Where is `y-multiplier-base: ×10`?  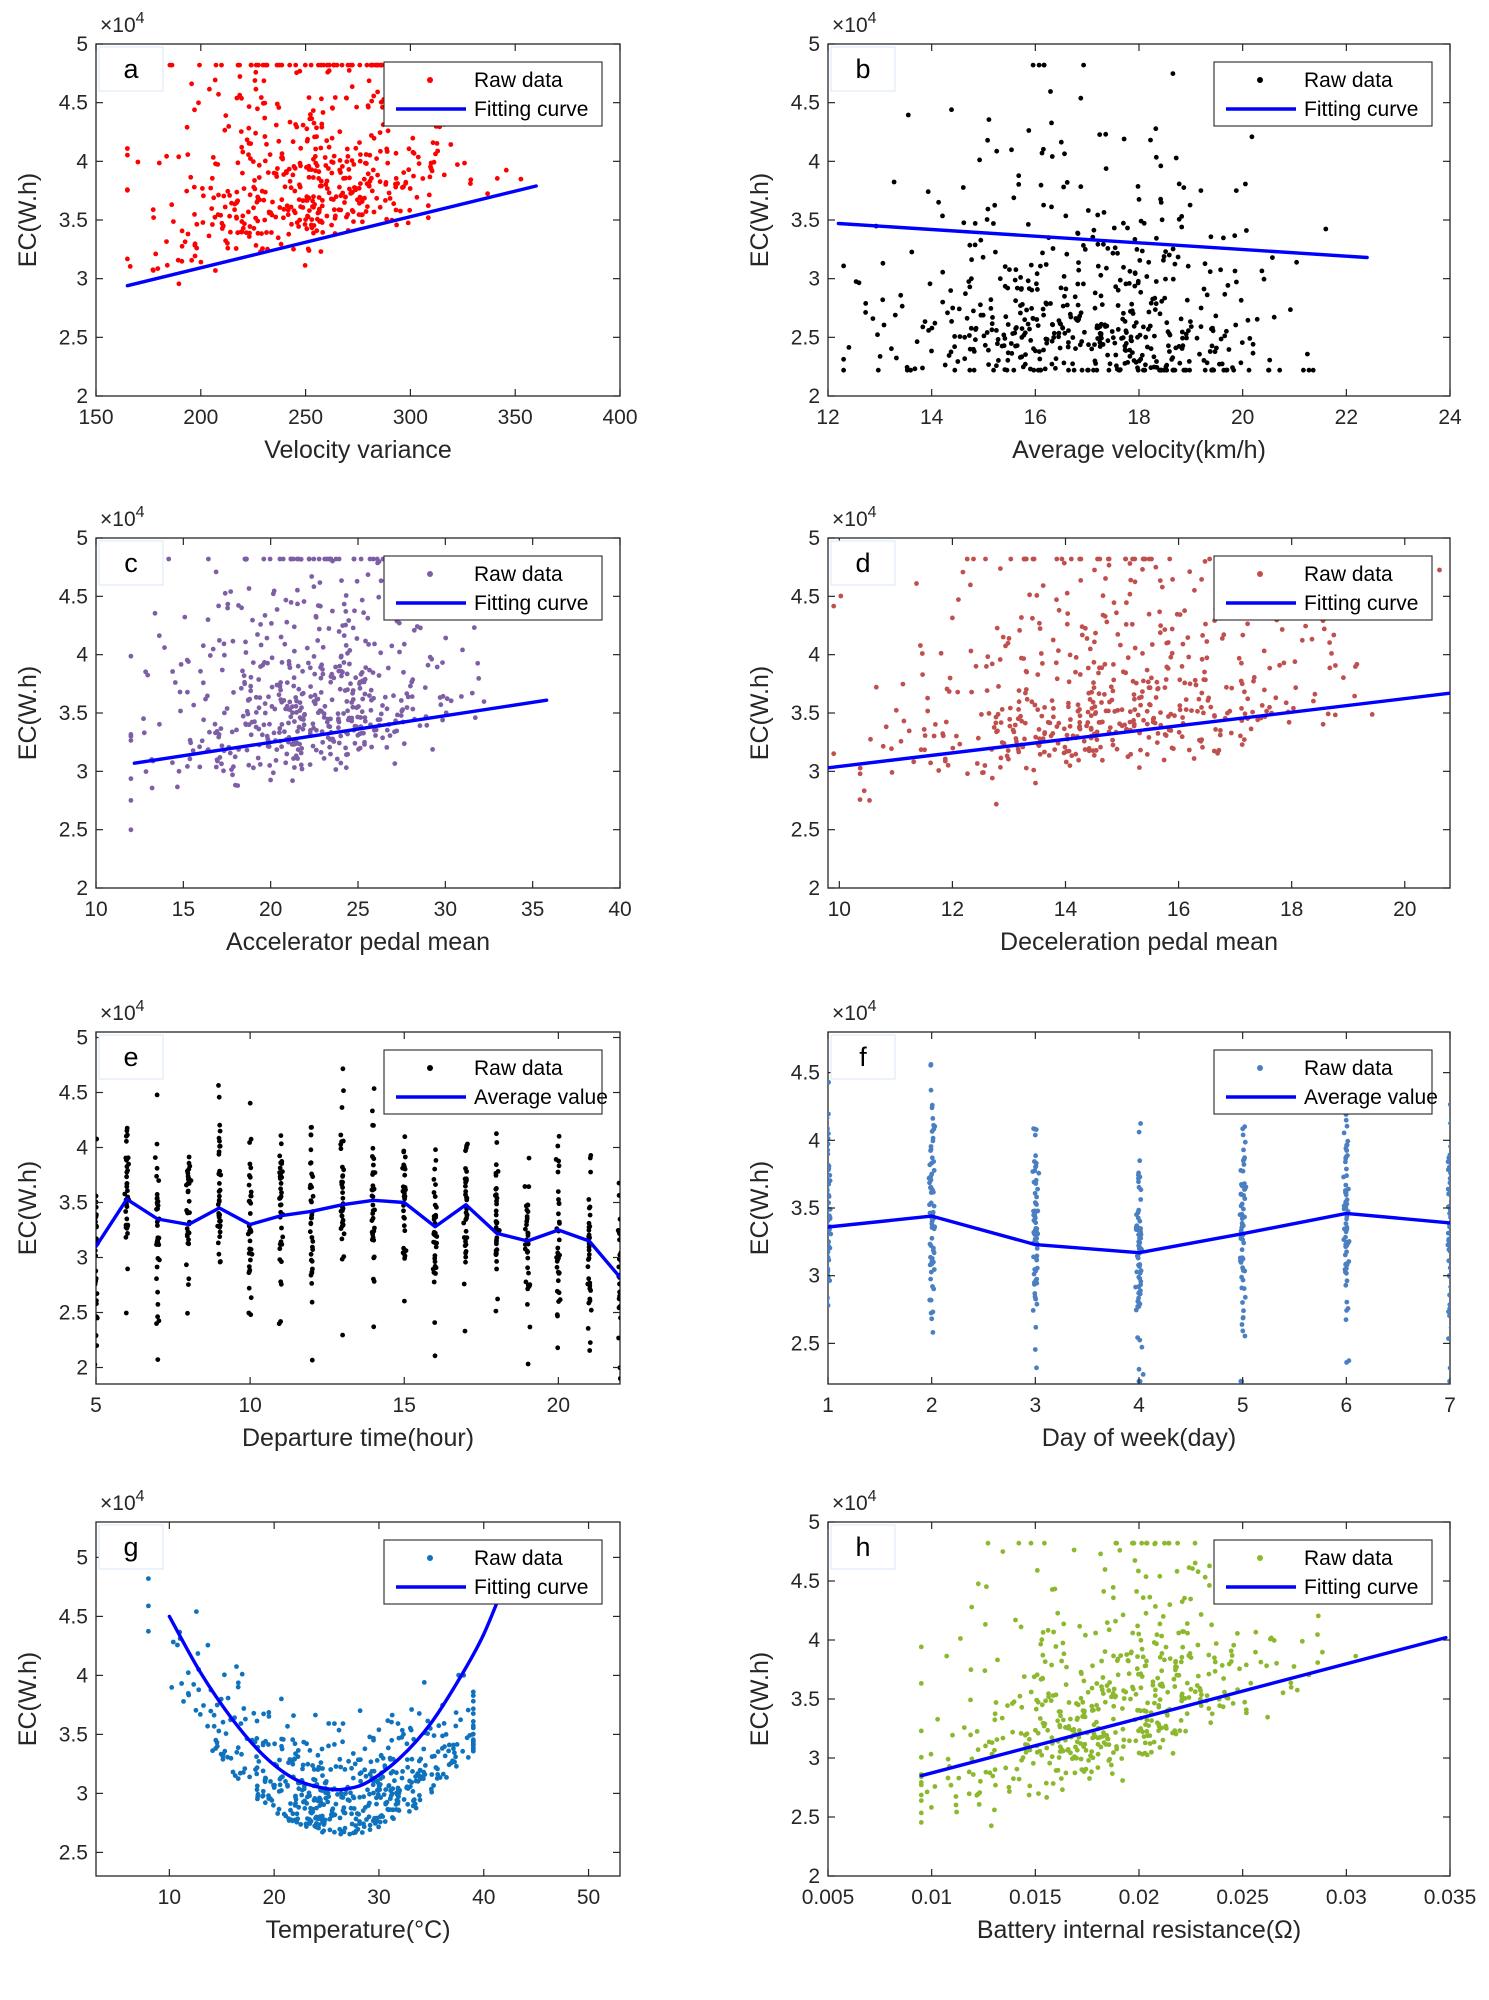 y-multiplier-base: ×10 is located at coordinates (850, 1013).